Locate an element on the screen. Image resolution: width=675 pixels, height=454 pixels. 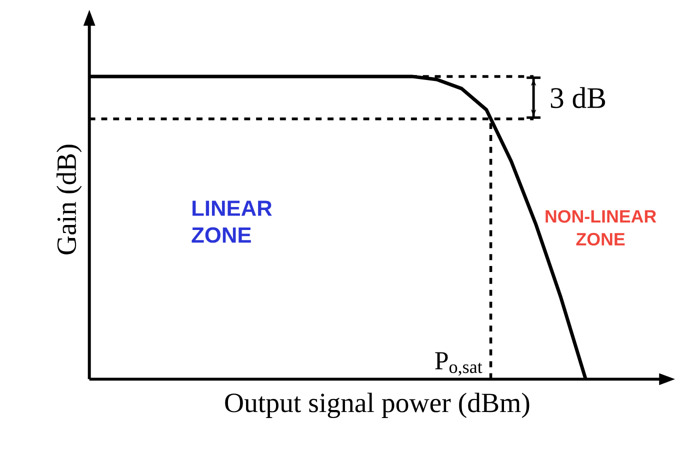
annotation: NON-LINEAR ZONE is located at coordinates (601, 228).